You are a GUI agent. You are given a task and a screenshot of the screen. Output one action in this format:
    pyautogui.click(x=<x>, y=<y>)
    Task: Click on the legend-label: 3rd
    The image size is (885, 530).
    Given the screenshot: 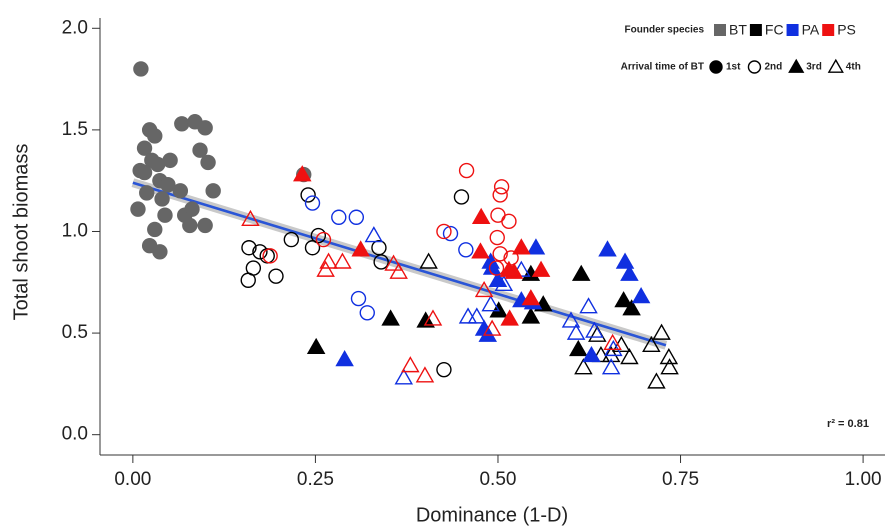 What is the action you would take?
    pyautogui.click(x=814, y=67)
    